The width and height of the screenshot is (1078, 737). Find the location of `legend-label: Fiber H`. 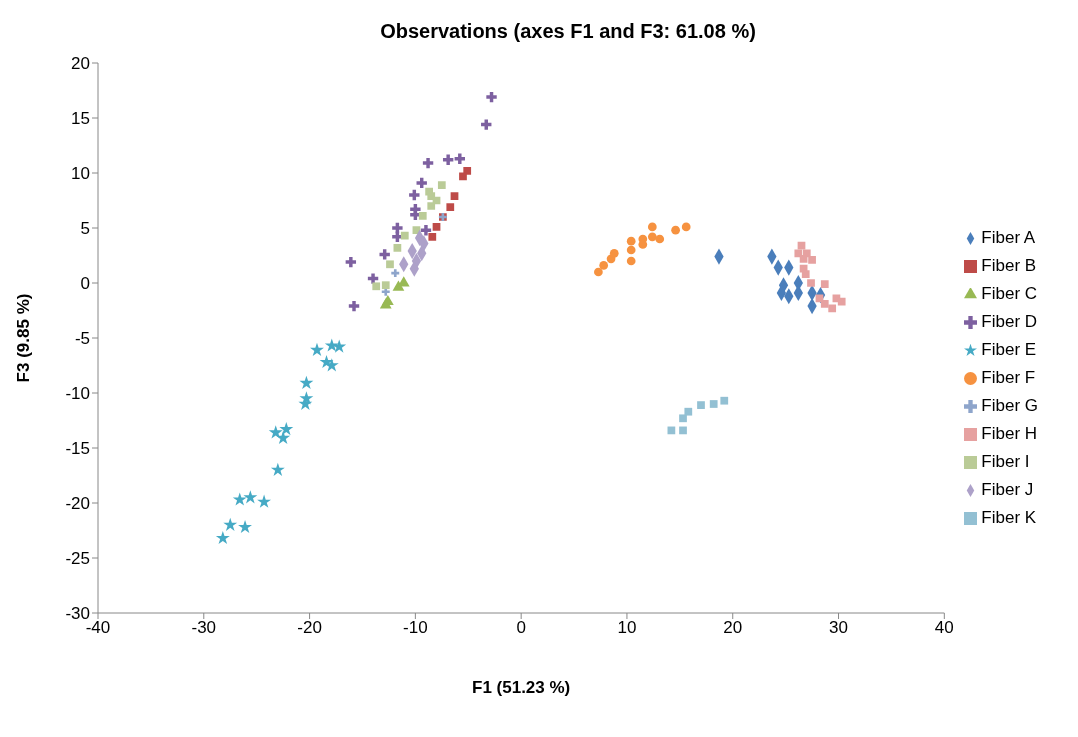

legend-label: Fiber H is located at coordinates (1009, 433).